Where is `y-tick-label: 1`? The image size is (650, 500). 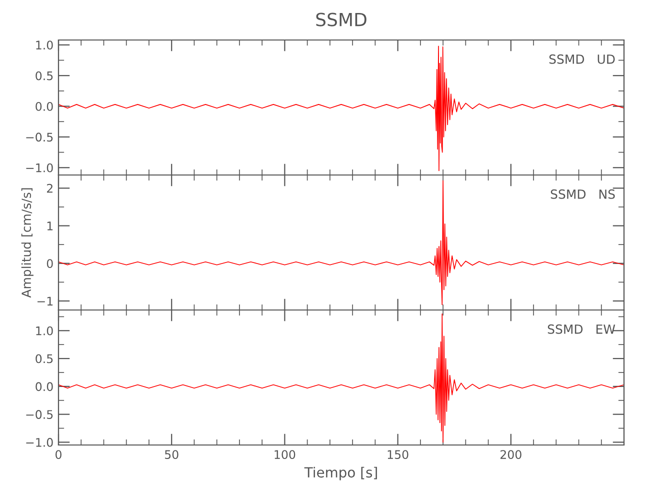
y-tick-label: 1 is located at coordinates (50, 226).